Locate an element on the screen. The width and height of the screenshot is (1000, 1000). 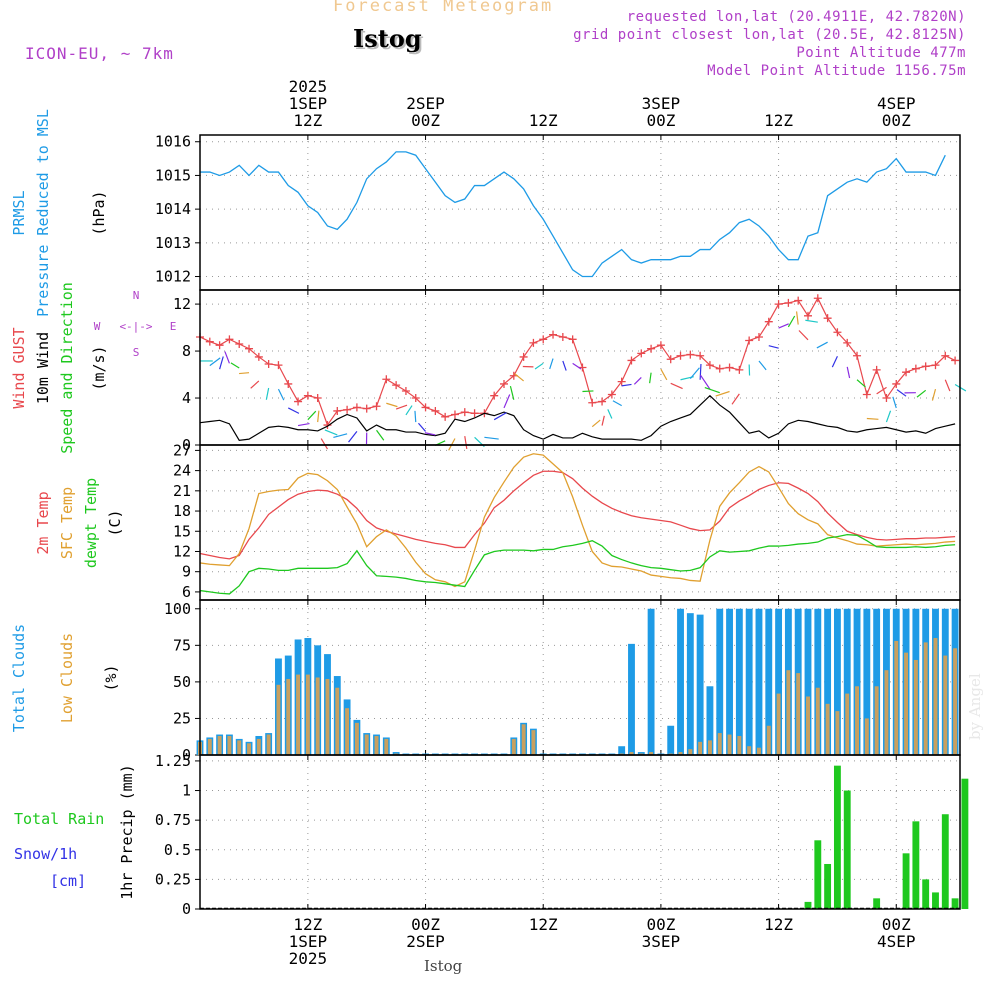
y-tick-label: 9 is located at coordinates (186, 572).